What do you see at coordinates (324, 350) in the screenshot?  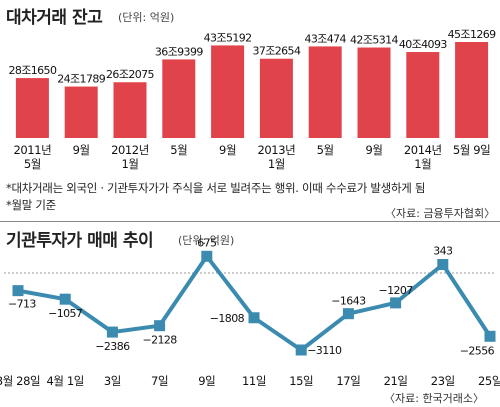 I see `line-value-label-6: −3110` at bounding box center [324, 350].